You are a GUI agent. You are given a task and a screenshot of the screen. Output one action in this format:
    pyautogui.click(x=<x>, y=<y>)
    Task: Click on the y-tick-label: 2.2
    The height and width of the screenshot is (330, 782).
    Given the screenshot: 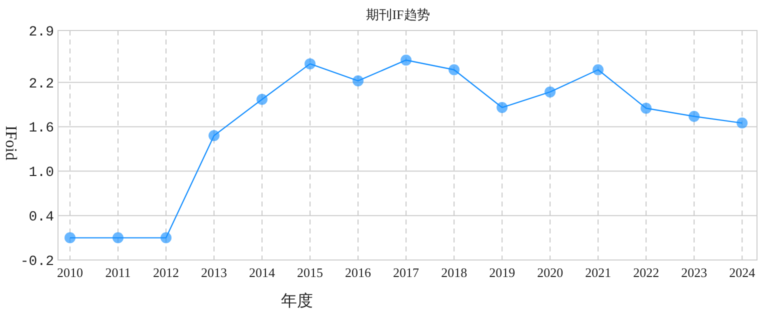 What is the action you would take?
    pyautogui.click(x=41, y=84)
    